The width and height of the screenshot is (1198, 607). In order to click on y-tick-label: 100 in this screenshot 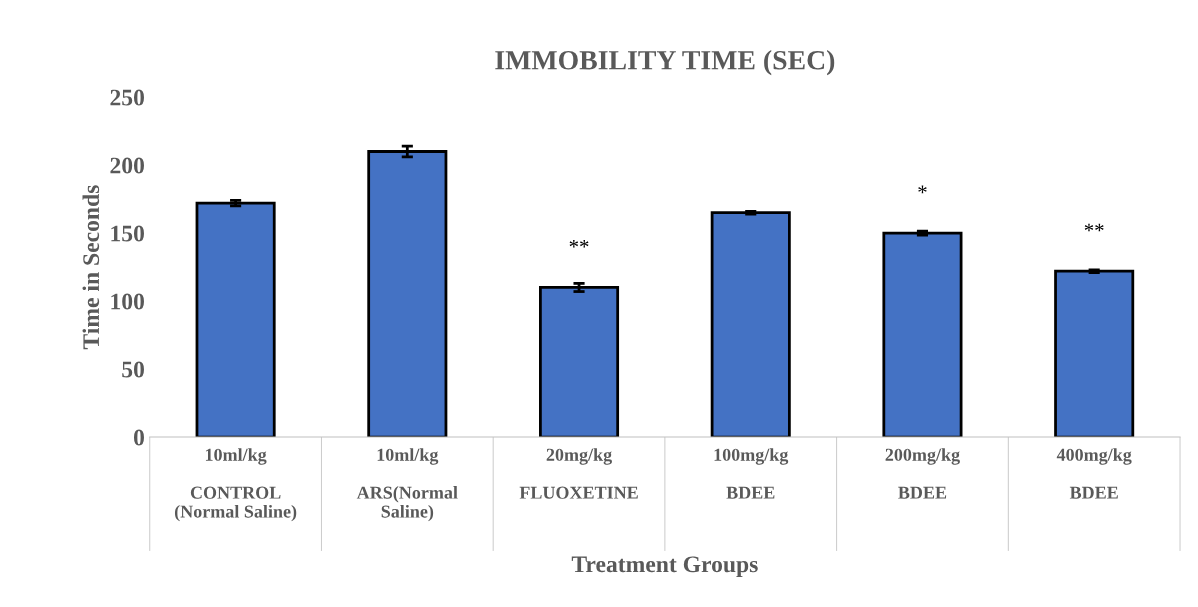, I will do `click(127, 301)`.